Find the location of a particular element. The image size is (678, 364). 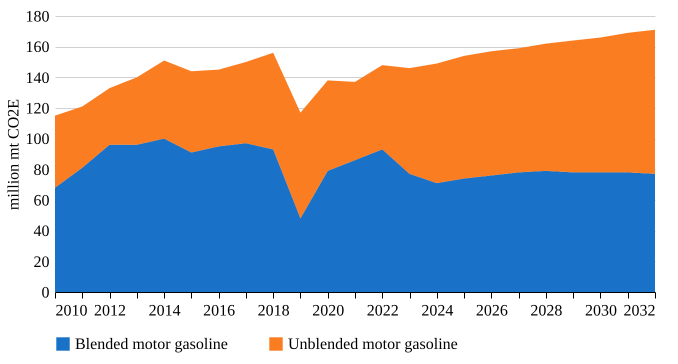

x-tick-label: 2012 is located at coordinates (110, 311).